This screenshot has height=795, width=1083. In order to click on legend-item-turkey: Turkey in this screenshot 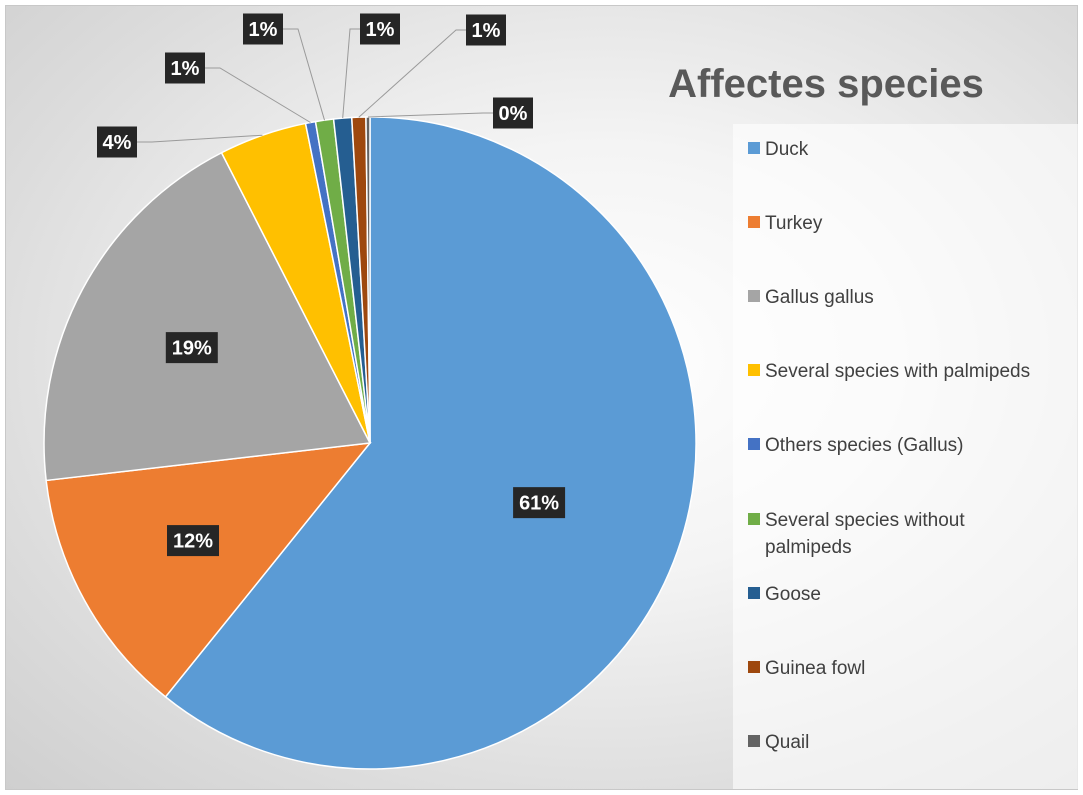, I will do `click(785, 223)`.